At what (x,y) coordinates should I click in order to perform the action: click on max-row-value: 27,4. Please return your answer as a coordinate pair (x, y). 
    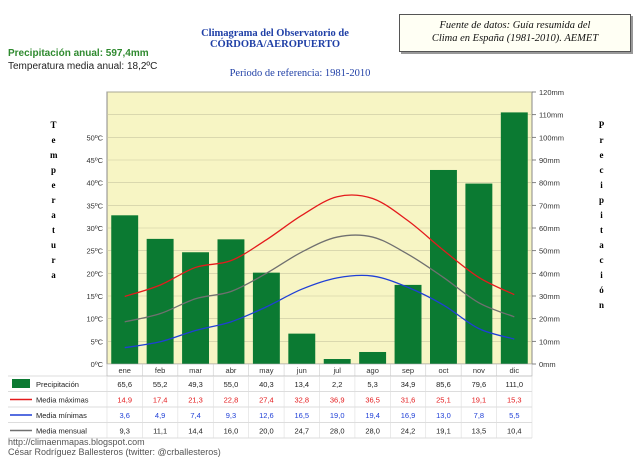
    Looking at the image, I should click on (266, 400).